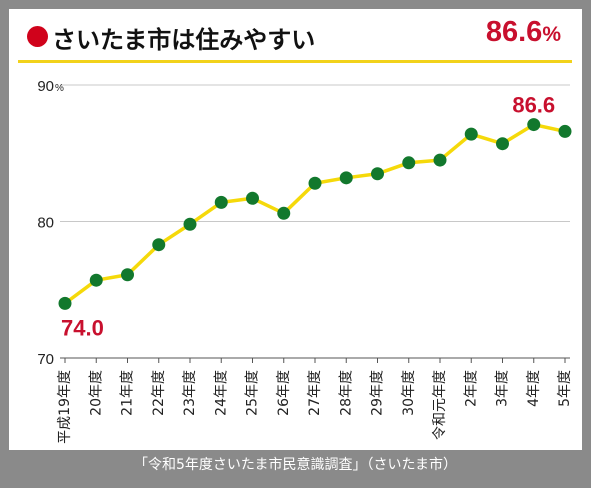 This screenshot has width=591, height=488. I want to click on y-tick-label: 70, so click(45, 359).